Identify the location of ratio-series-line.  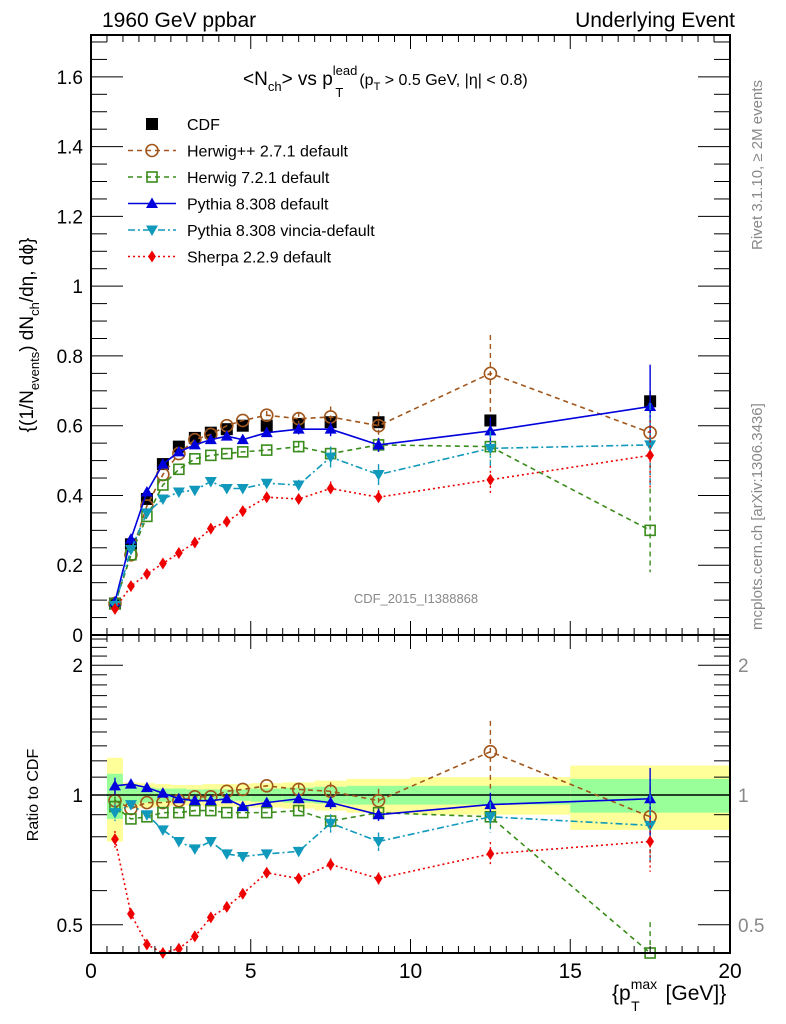
(382, 879).